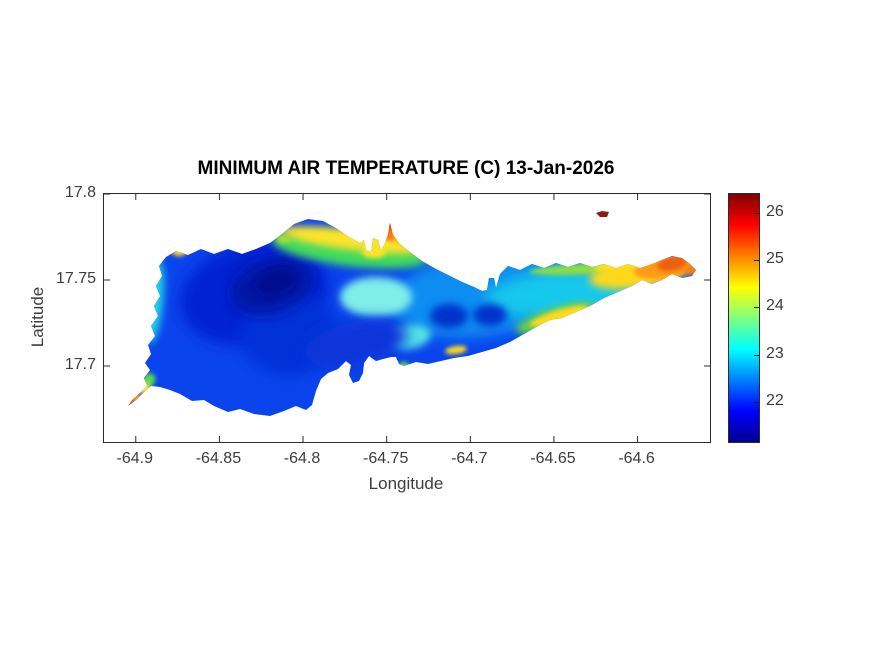 This screenshot has width=875, height=656. I want to click on x-axis-label: Longitude, so click(406, 483).